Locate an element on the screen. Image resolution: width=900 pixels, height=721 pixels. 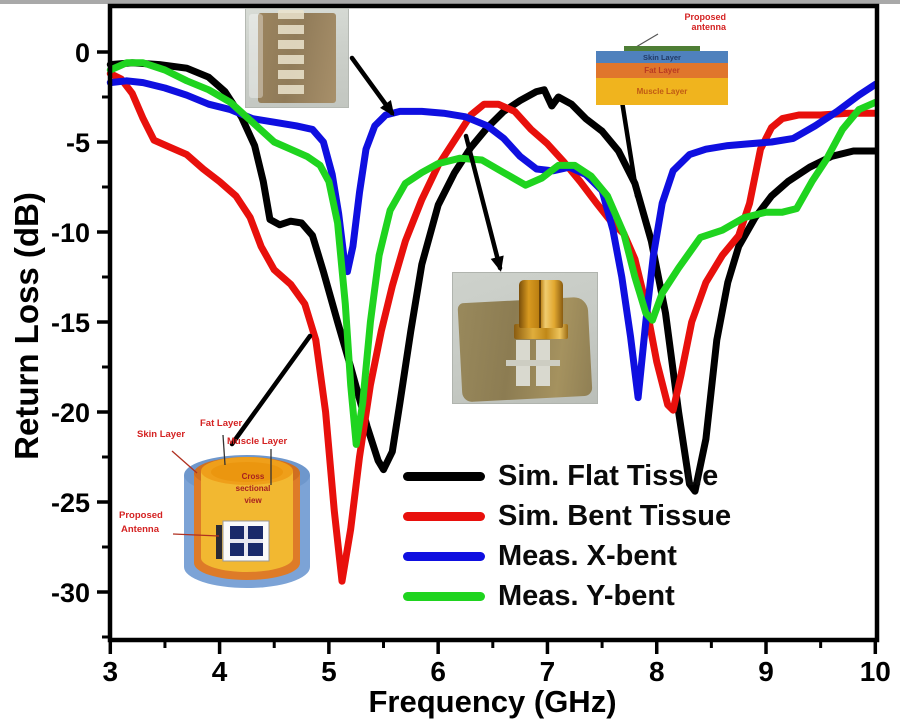
cylinder-center-text-line3: view is located at coordinates (253, 500).